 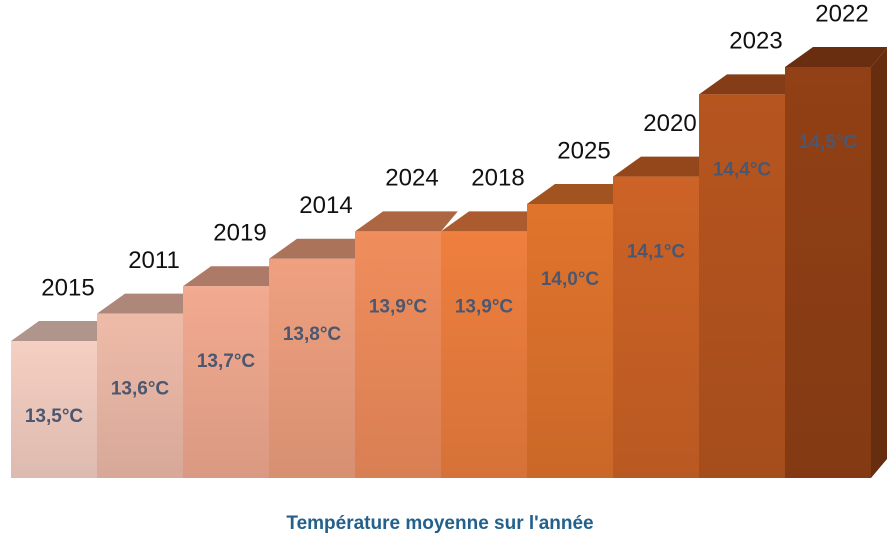 I want to click on data-label: 13,5°C, so click(x=54, y=416).